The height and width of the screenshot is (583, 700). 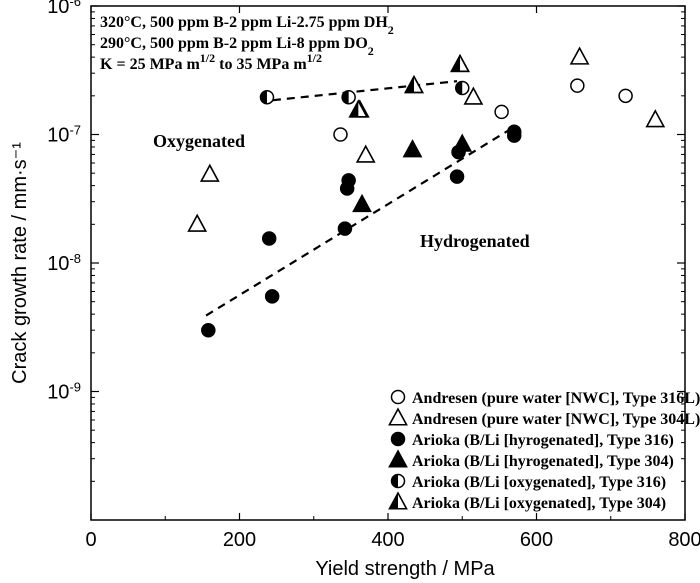 I want to click on y-axis-title: Crack growth rate / mm·s⁻¹, so click(x=20, y=263).